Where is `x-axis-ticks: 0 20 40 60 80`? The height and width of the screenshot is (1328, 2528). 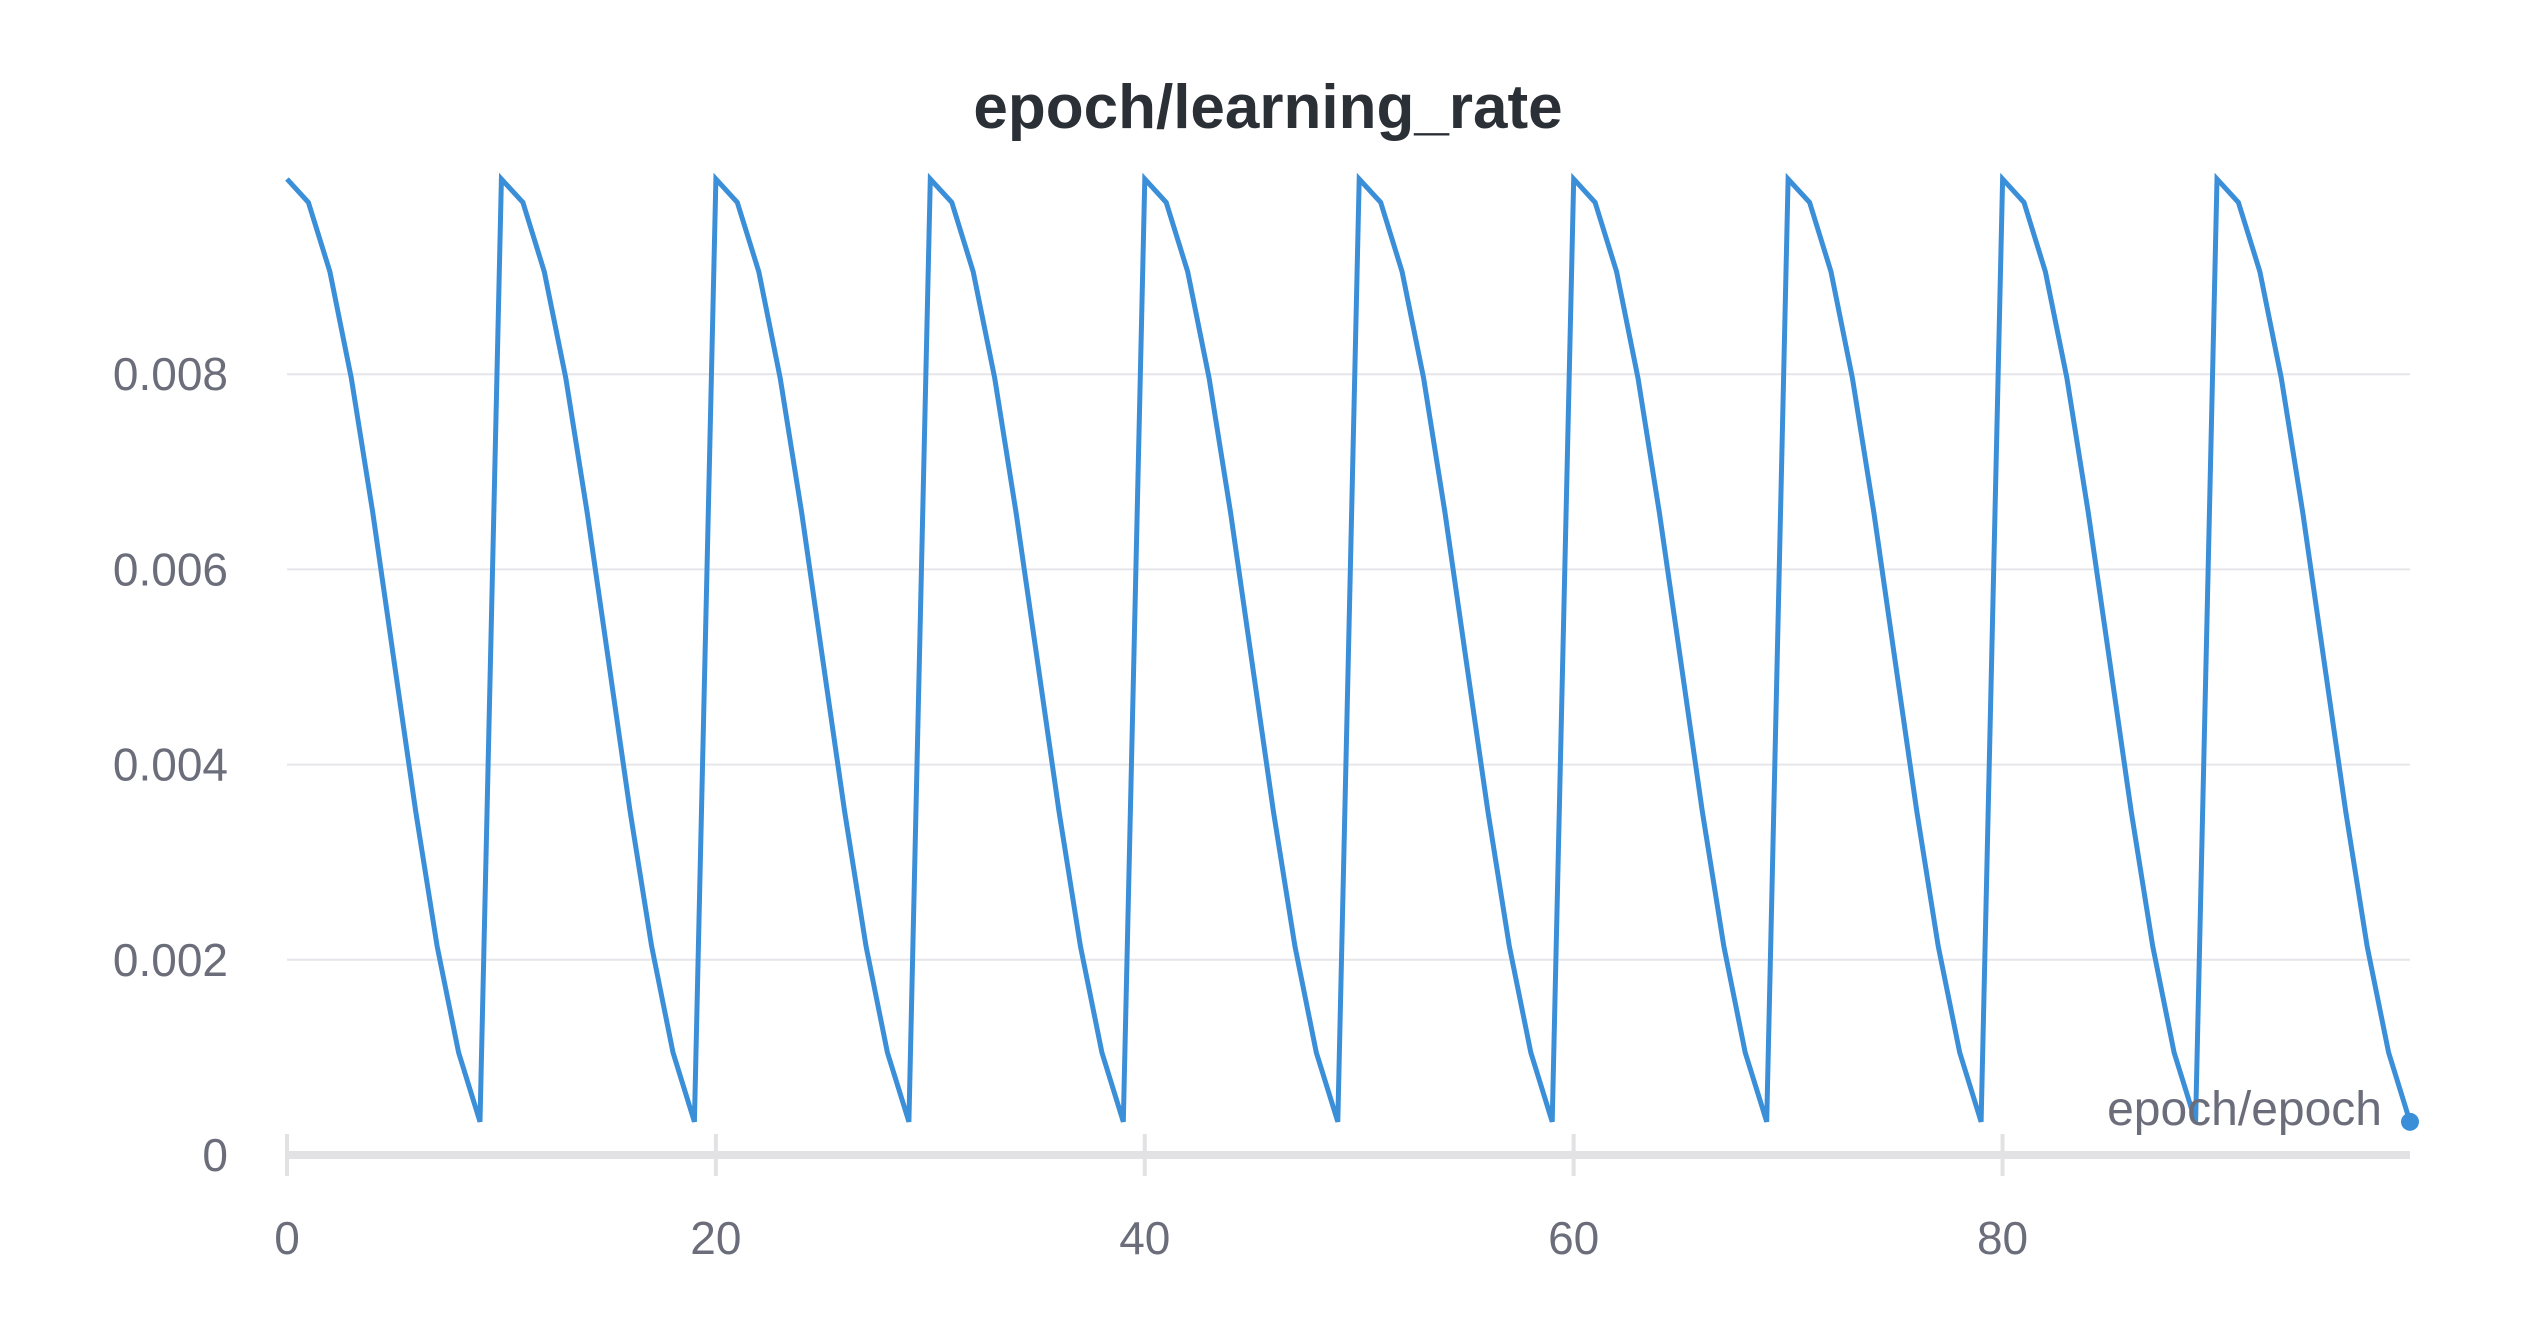 x-axis-ticks: 0 20 40 60 80 is located at coordinates (1151, 1199).